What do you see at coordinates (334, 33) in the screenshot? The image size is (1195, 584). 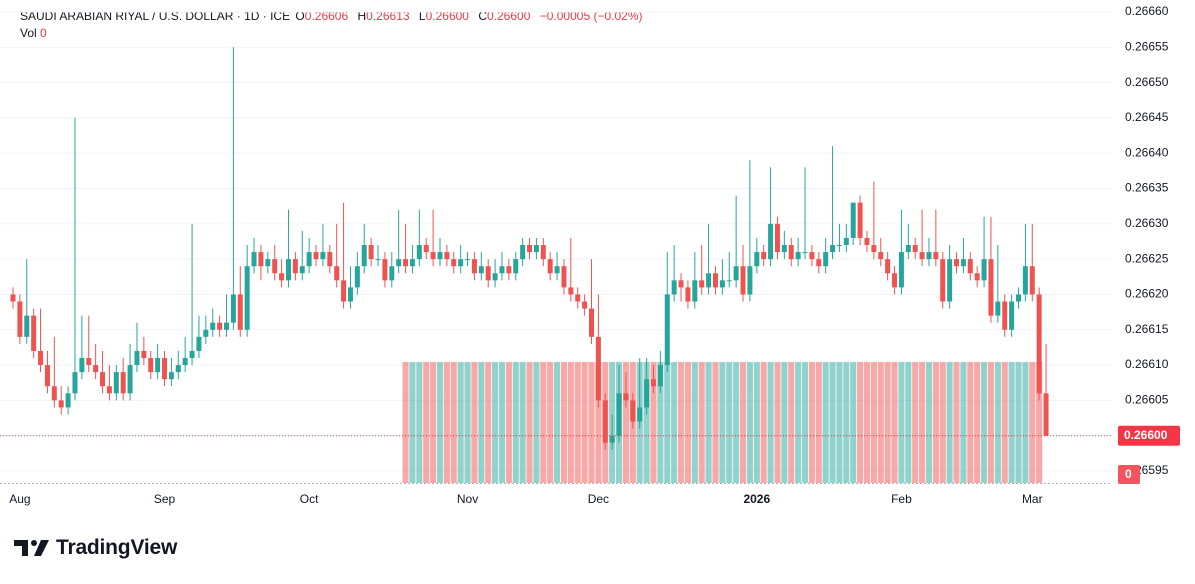 I see `volume-row: Vol 0` at bounding box center [334, 33].